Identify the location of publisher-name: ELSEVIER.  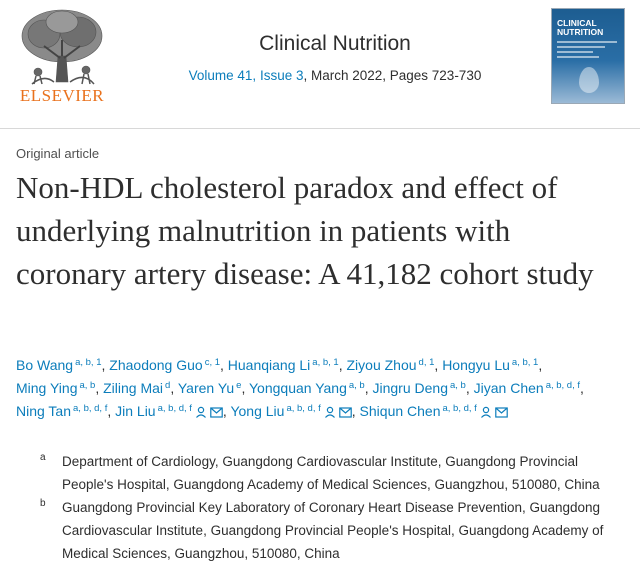
(62, 95).